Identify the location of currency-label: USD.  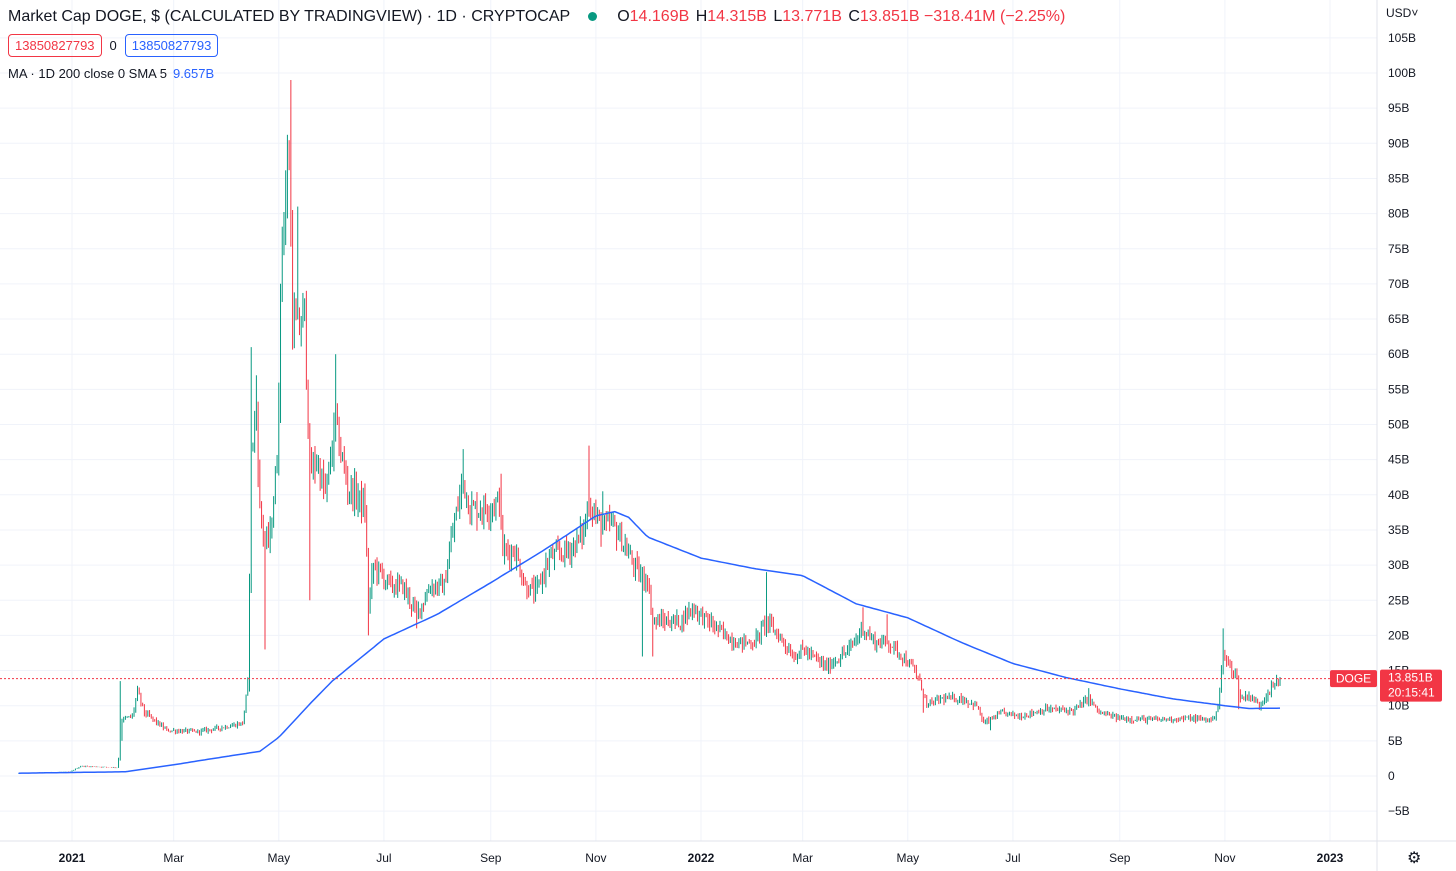
(1399, 13).